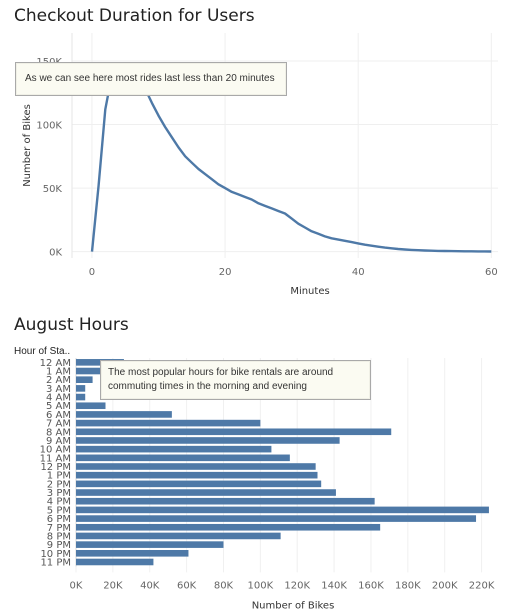  What do you see at coordinates (482, 585) in the screenshot?
I see `x-tick-label: 220K` at bounding box center [482, 585].